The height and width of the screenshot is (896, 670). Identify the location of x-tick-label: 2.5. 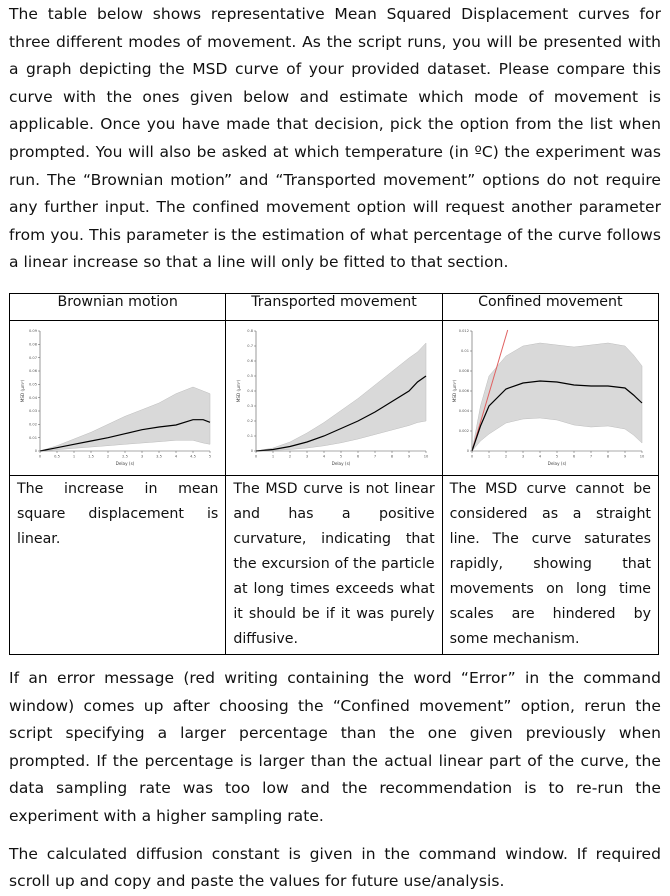
(125, 456).